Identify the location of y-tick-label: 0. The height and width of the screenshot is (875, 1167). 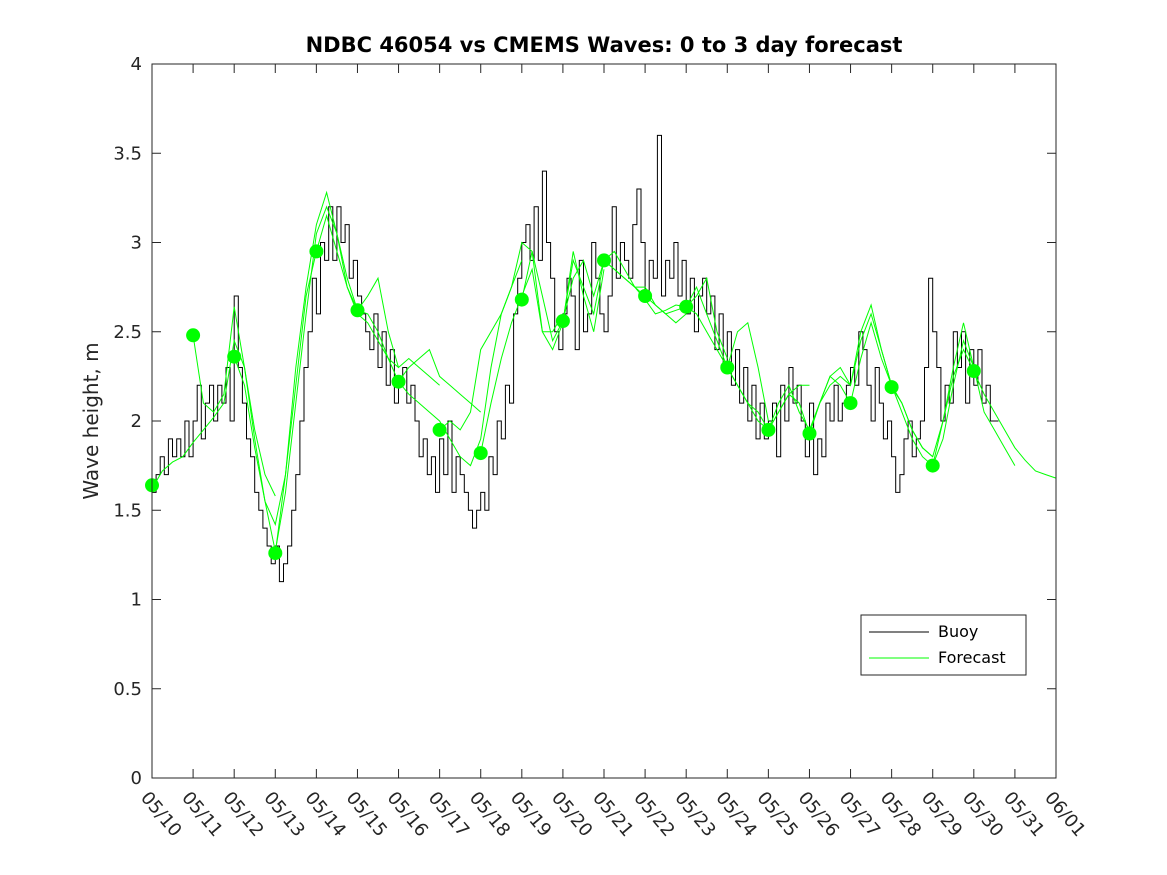
(136, 778).